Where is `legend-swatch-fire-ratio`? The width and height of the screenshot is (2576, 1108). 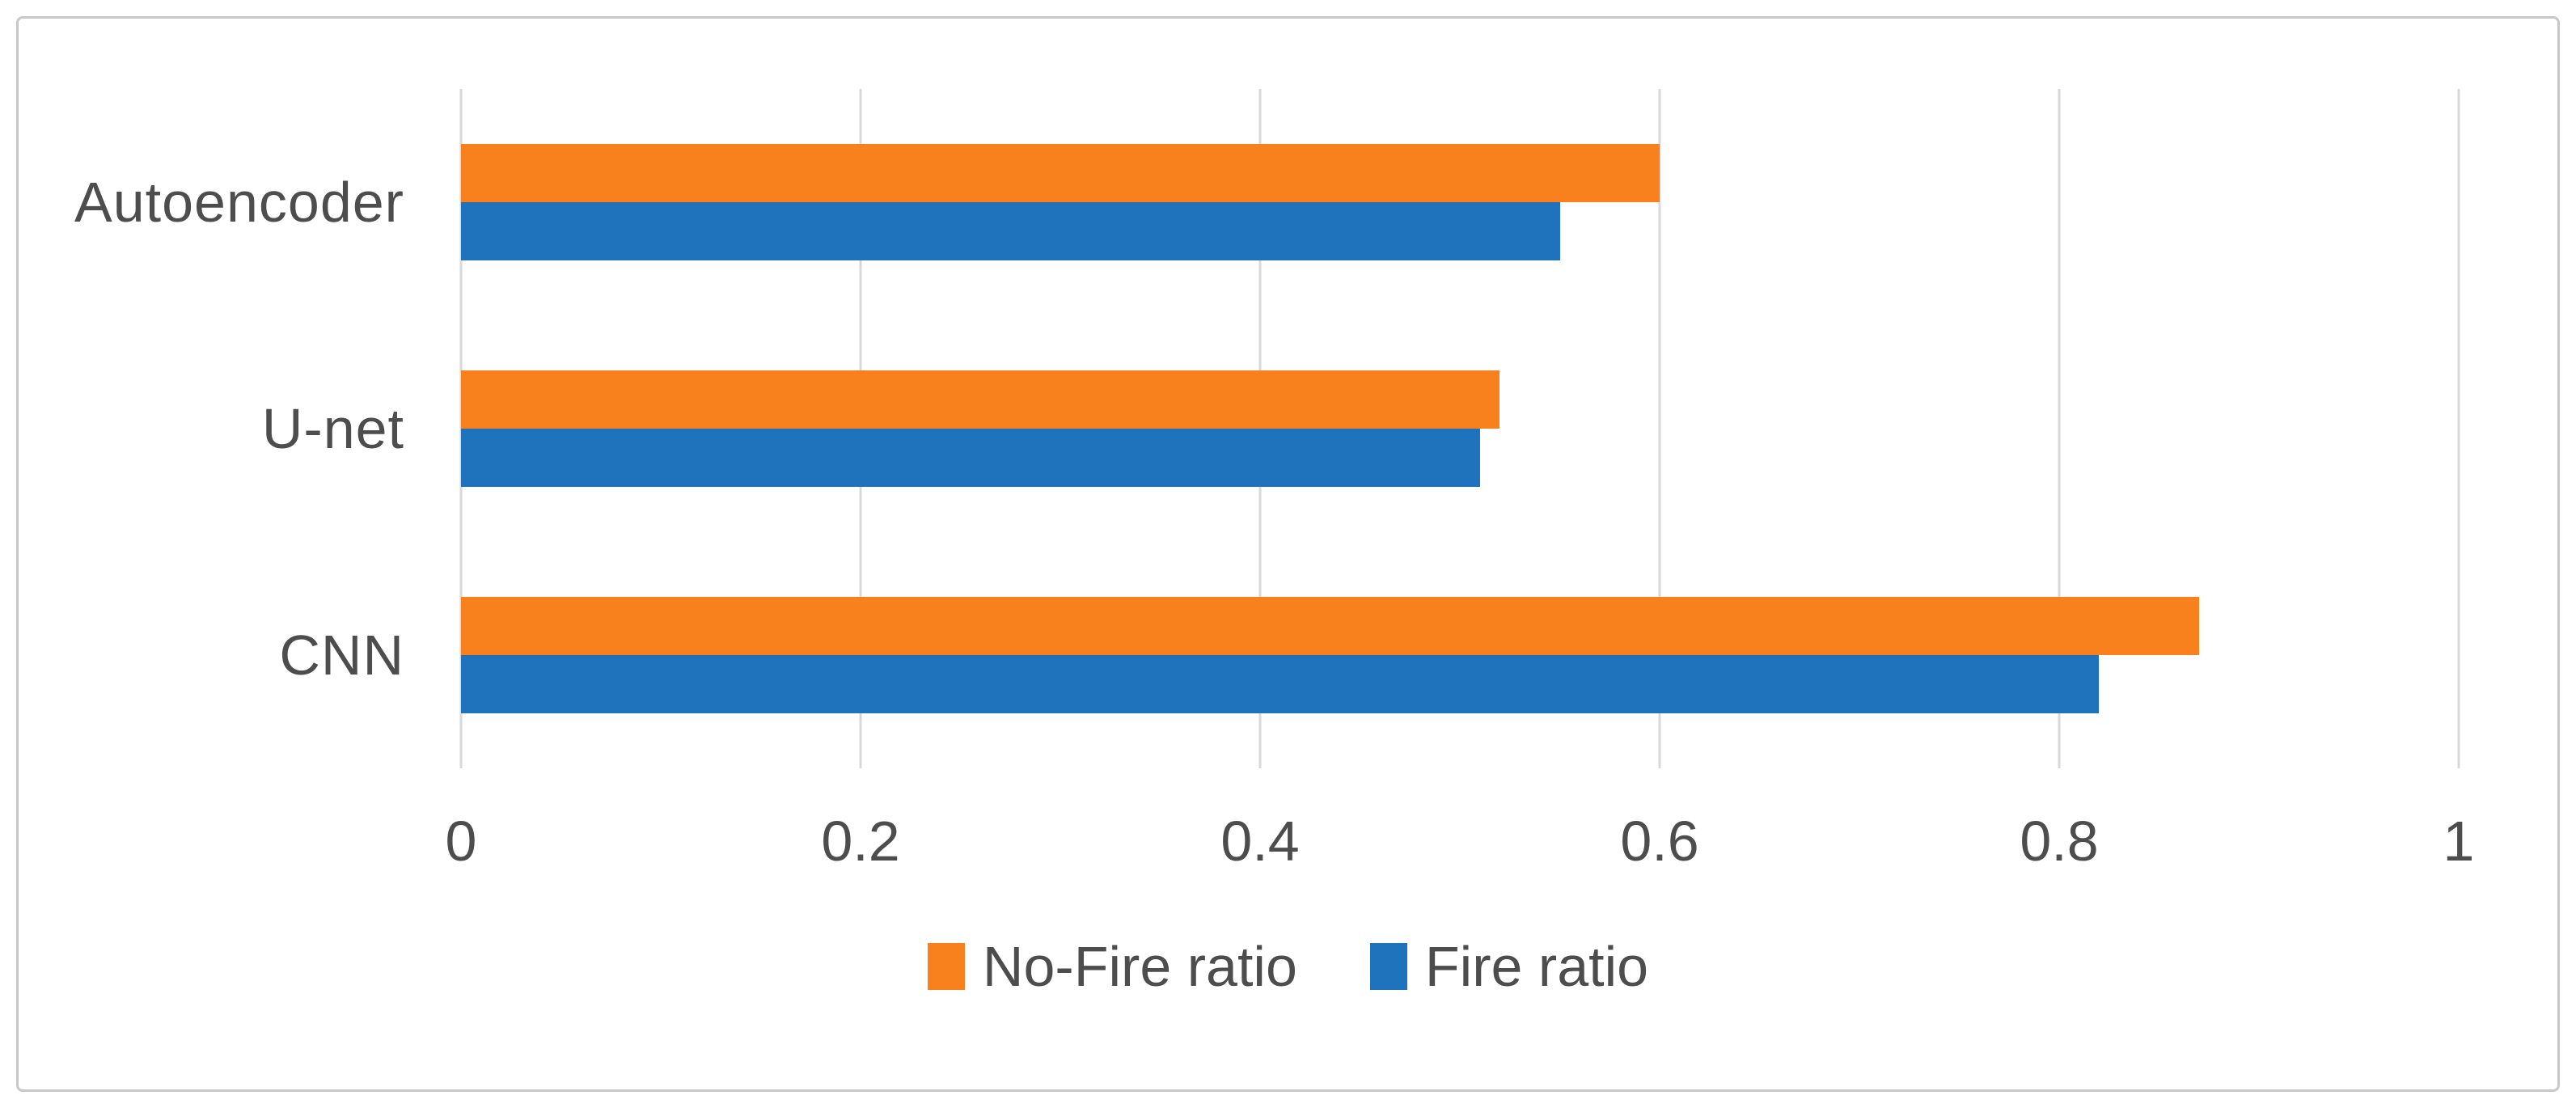
legend-swatch-fire-ratio is located at coordinates (1388, 966).